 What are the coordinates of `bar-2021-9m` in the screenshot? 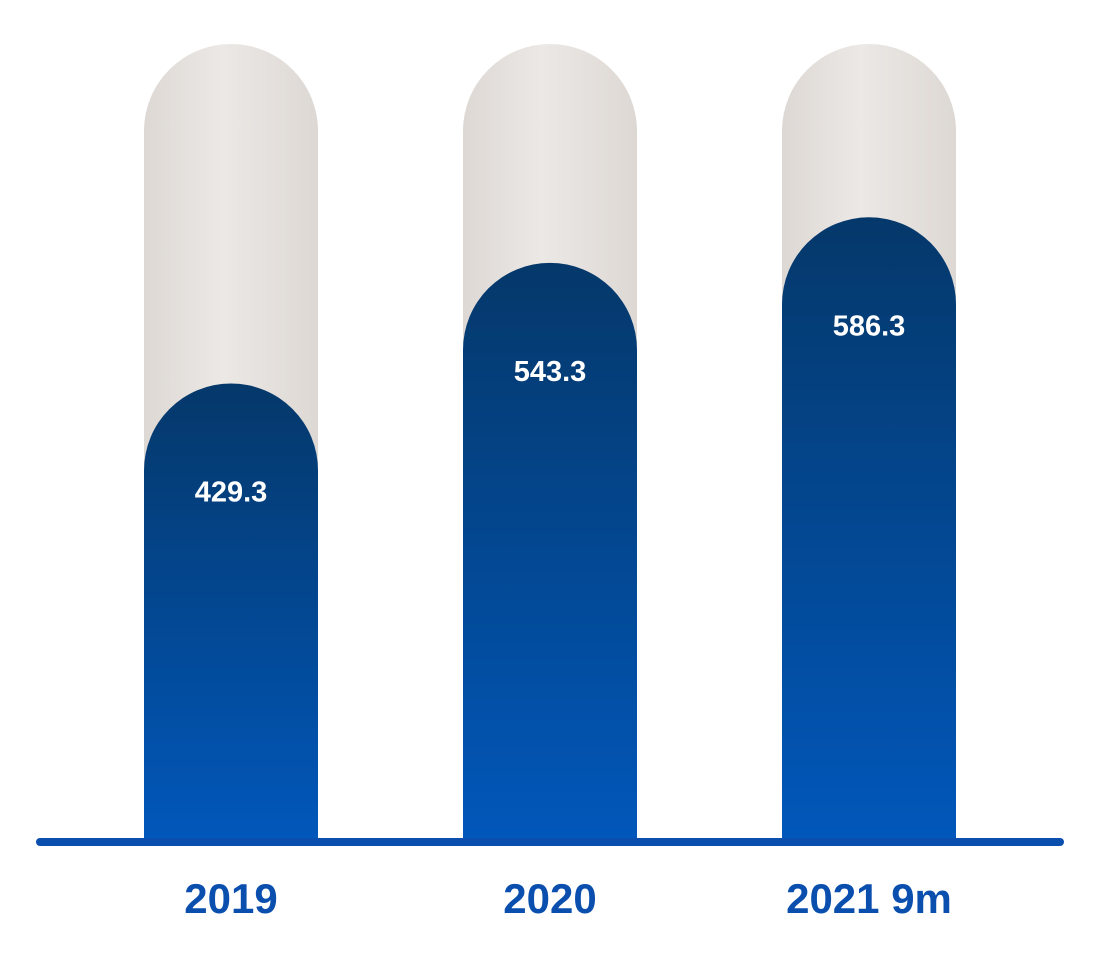 It's located at (869, 528).